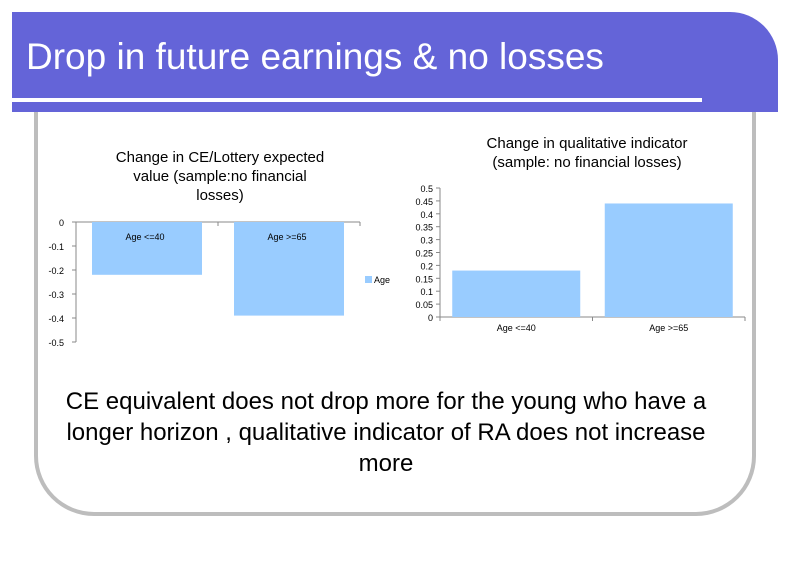 The image size is (794, 567). What do you see at coordinates (357, 100) in the screenshot?
I see `title-rule` at bounding box center [357, 100].